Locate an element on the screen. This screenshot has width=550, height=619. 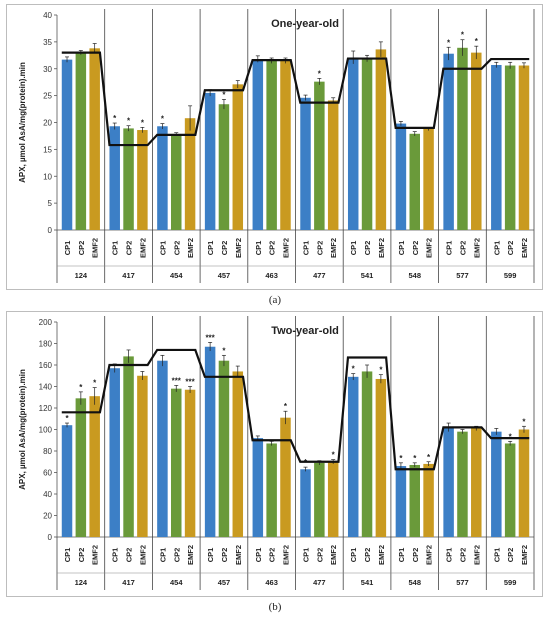
caption-b: (b) is located at coordinates (275, 607).